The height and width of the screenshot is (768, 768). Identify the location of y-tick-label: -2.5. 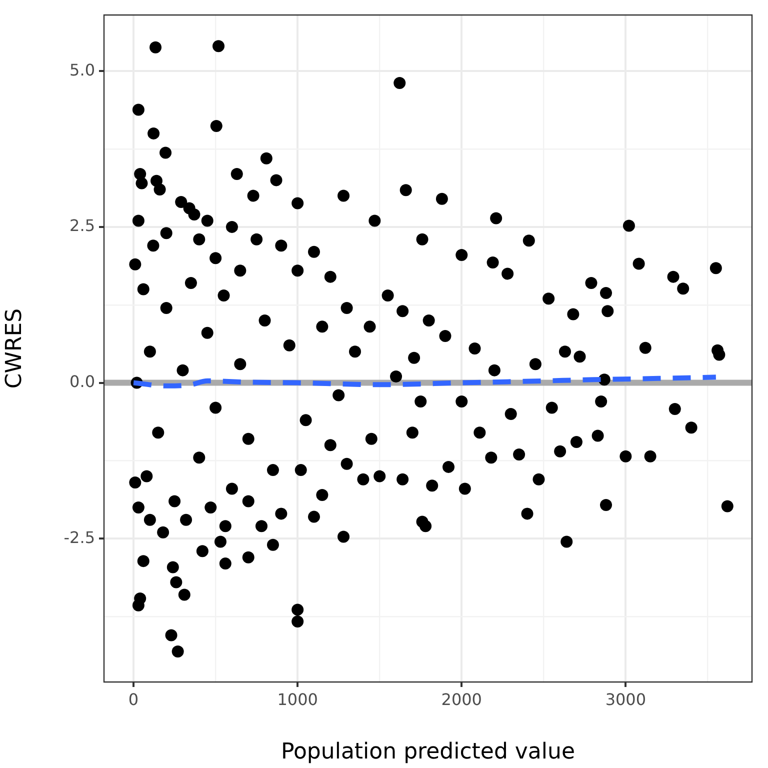
(79, 537).